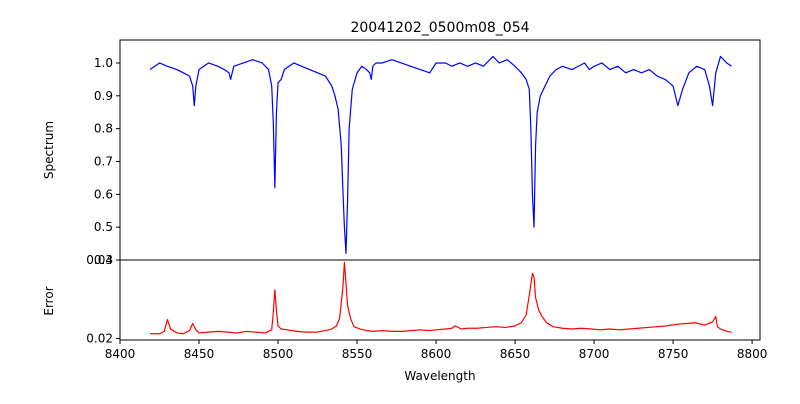 The image size is (800, 404). Describe the element at coordinates (594, 354) in the screenshot. I see `x-tick-label: 8700` at that location.